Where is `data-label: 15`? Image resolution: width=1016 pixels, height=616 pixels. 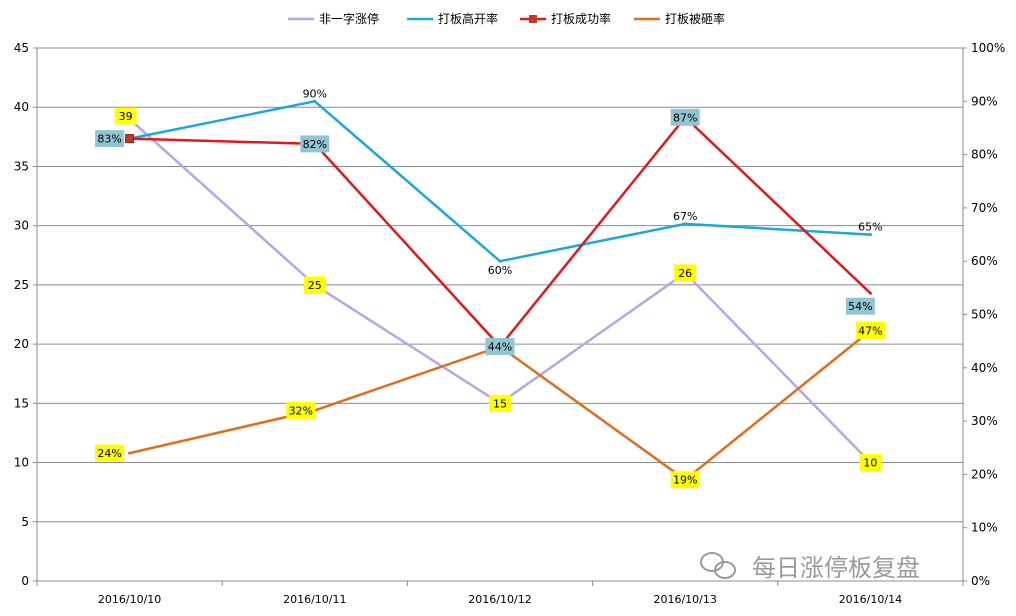 data-label: 15 is located at coordinates (500, 403).